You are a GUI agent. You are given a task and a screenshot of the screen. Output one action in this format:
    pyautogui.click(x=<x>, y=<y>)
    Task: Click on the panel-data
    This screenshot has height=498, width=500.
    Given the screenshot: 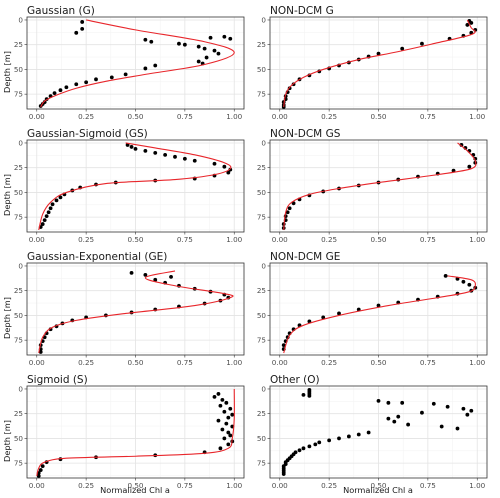 What is the action you would take?
    pyautogui.click(x=135, y=433)
    